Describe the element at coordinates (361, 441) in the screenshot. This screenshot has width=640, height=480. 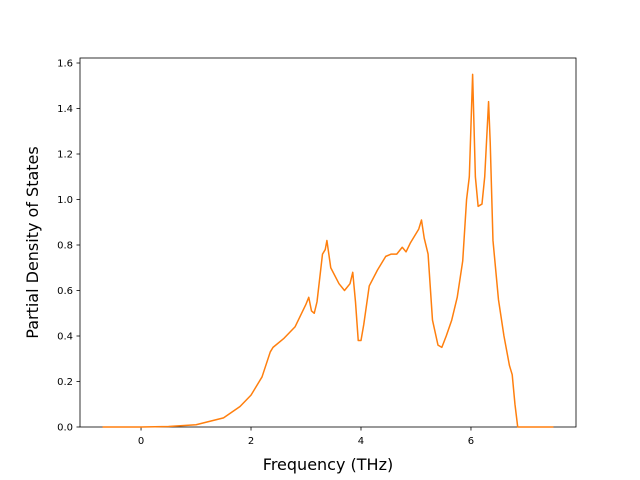
I see `x-tick-label: 4` at that location.